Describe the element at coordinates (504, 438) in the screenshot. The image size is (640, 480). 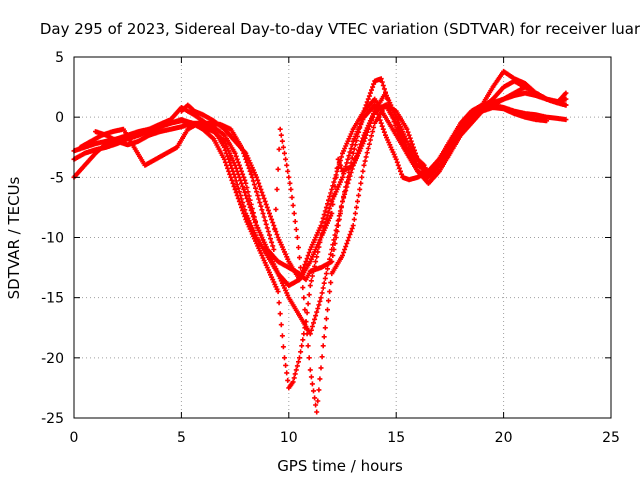
I see `x-tick-label: 20` at that location.